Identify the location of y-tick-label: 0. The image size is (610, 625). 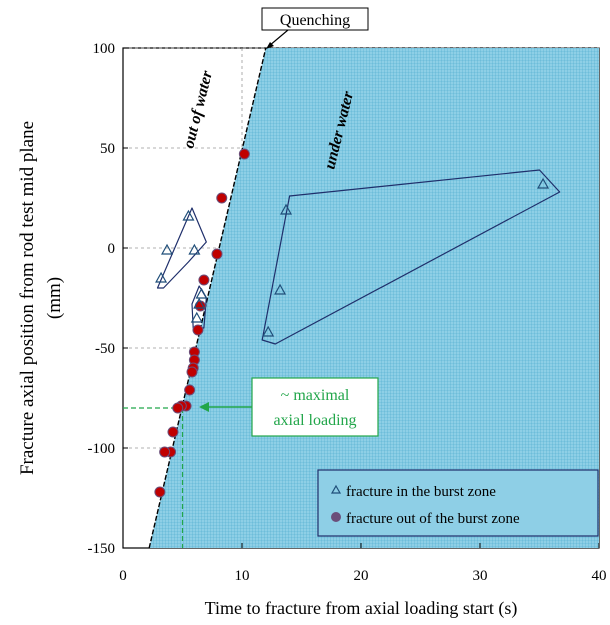
(112, 249).